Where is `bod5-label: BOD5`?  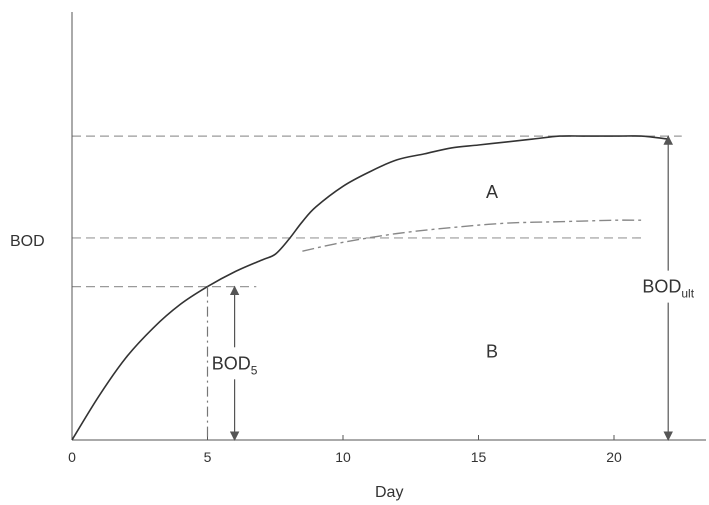
bod5-label: BOD5 is located at coordinates (235, 365).